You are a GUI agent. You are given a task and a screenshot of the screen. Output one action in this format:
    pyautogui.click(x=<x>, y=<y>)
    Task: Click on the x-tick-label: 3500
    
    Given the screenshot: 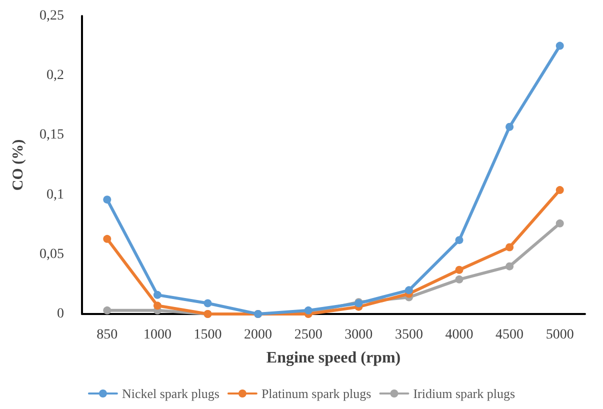 What is the action you would take?
    pyautogui.click(x=408, y=335)
    